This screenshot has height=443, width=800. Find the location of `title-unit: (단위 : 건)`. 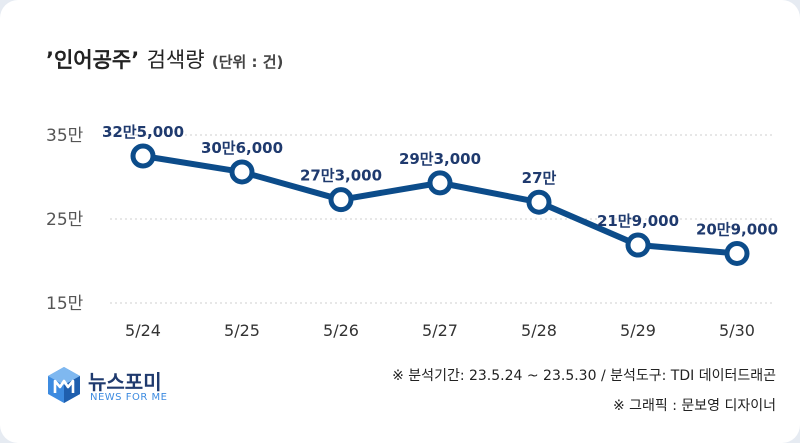

title-unit: (단위 : 건) is located at coordinates (247, 62).